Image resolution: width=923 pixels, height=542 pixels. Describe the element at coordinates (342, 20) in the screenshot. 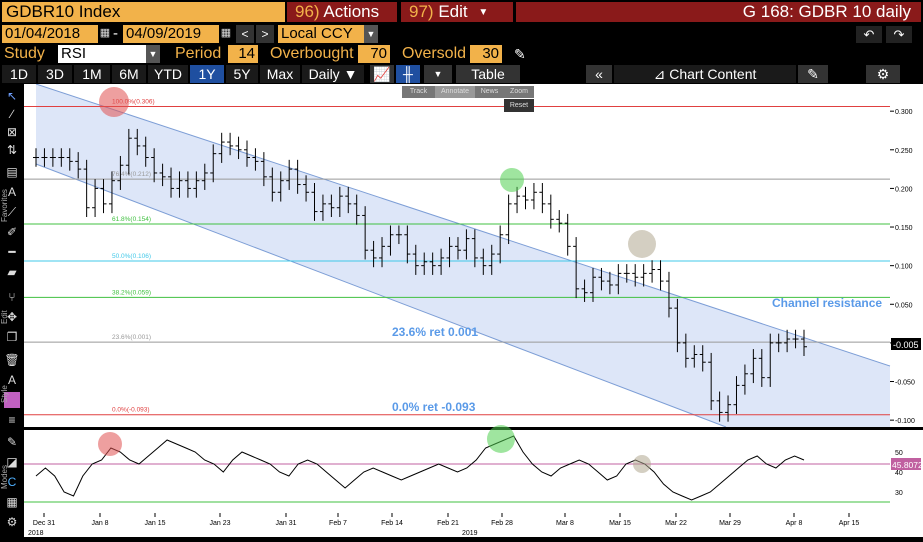

I see `actions-menu: 96) Actions ▼` at that location.